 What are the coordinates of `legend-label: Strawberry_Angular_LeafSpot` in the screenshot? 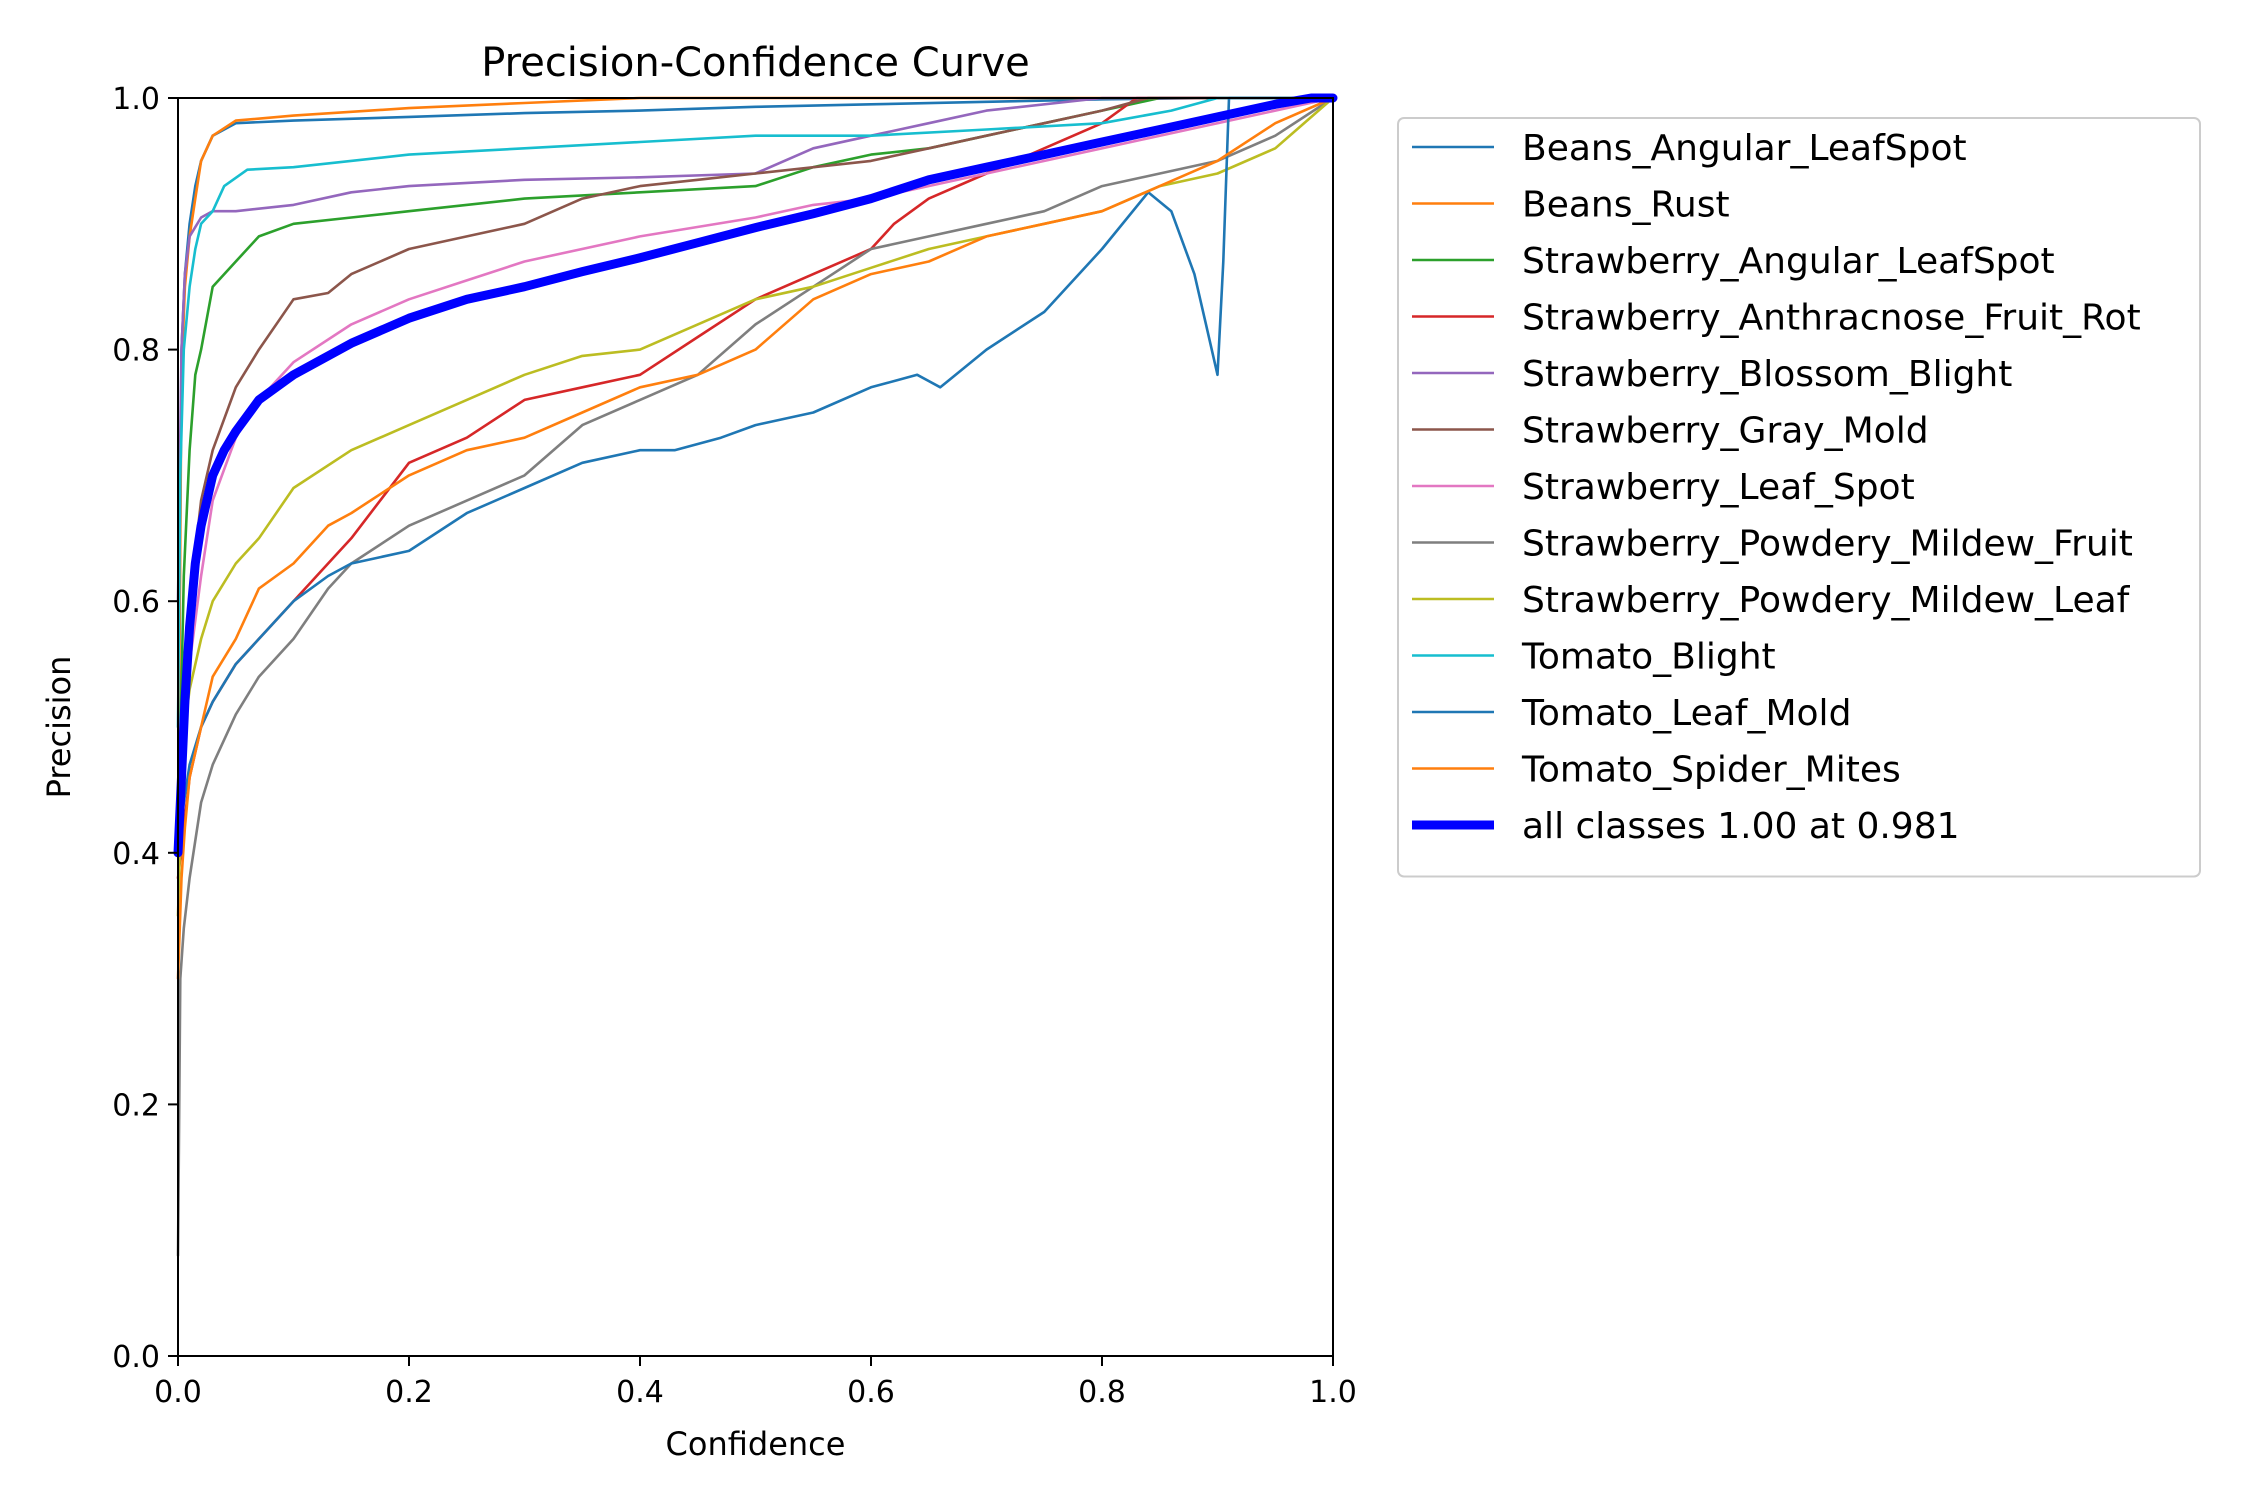 It's located at (1788, 261).